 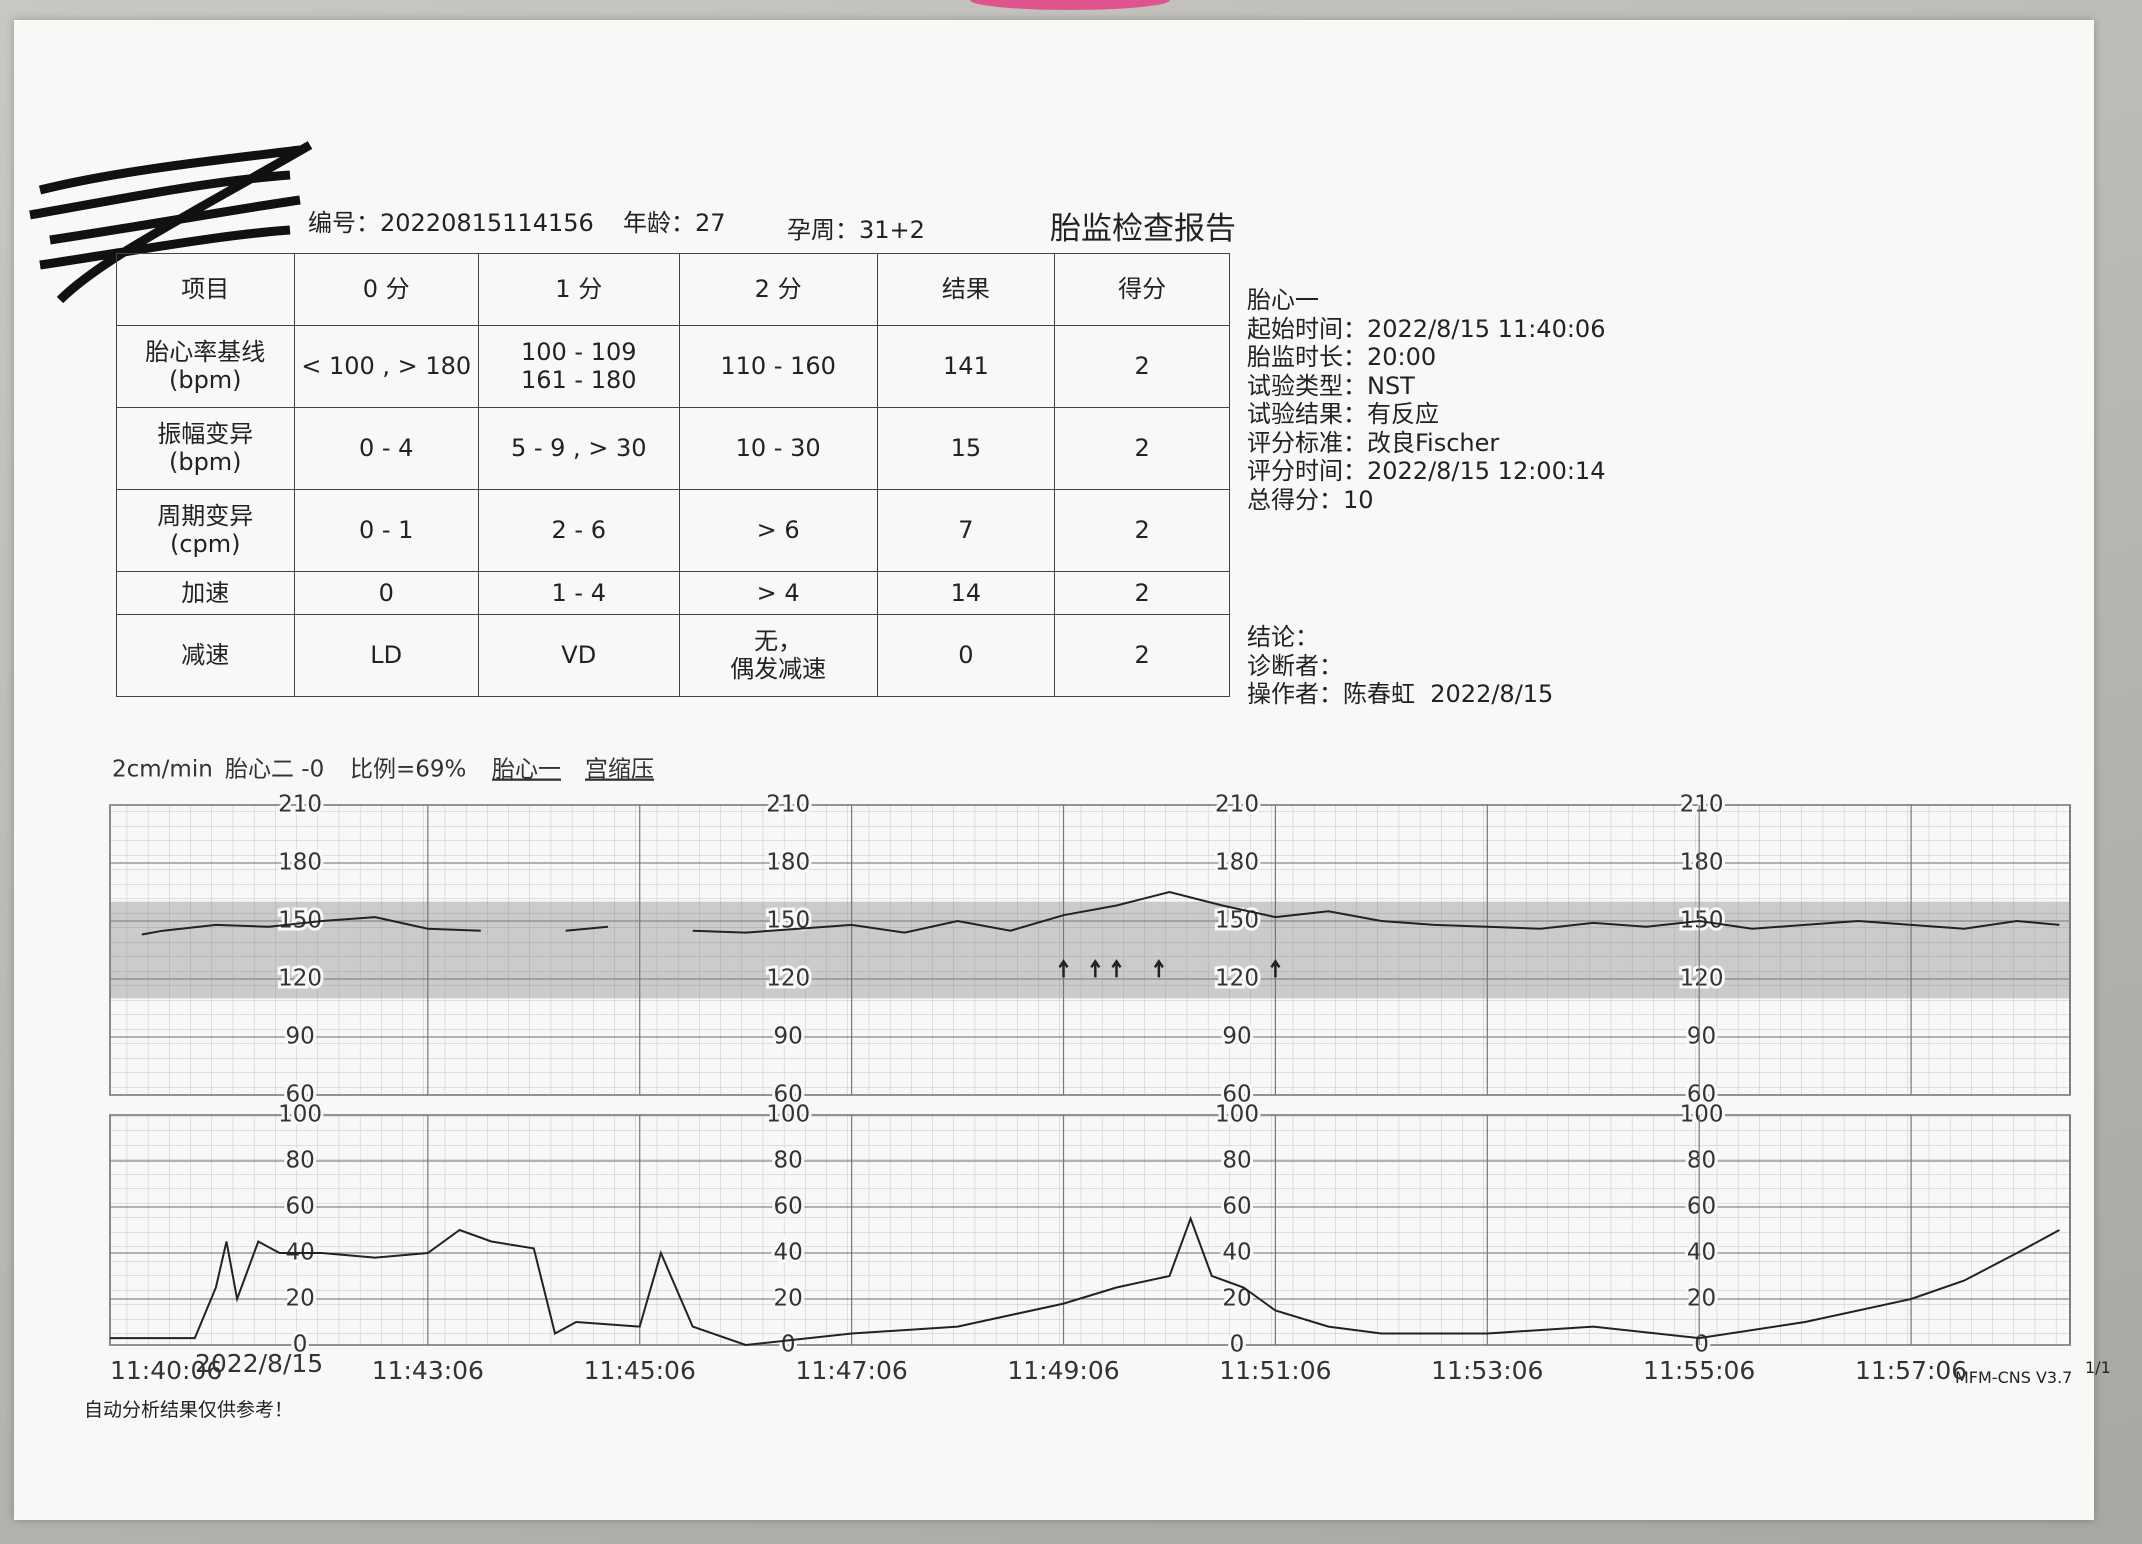 What do you see at coordinates (966, 289) in the screenshot?
I see `table-header-cell: 结果` at bounding box center [966, 289].